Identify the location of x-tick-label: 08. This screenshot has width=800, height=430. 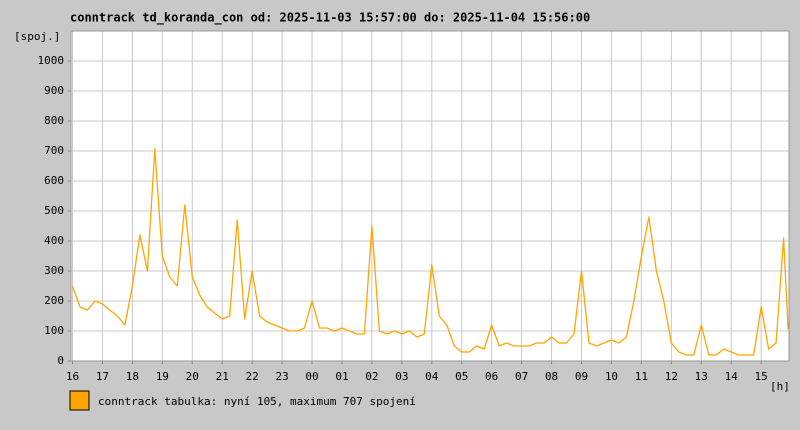
(551, 376).